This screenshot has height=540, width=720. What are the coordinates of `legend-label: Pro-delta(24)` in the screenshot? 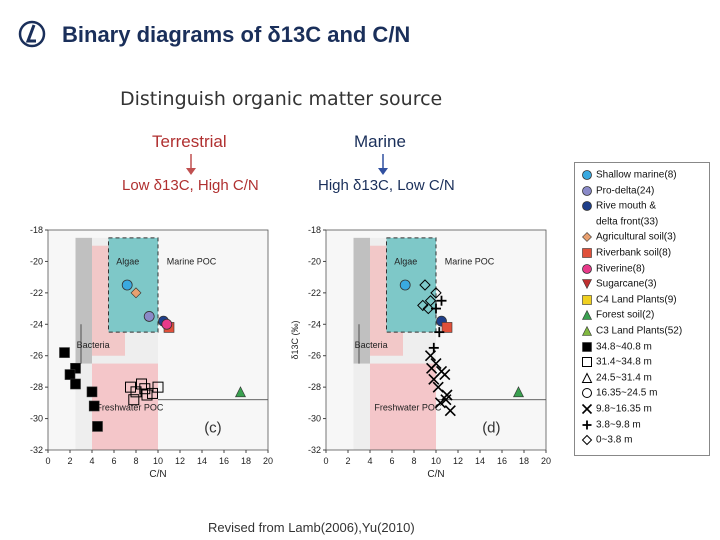 It's located at (625, 191).